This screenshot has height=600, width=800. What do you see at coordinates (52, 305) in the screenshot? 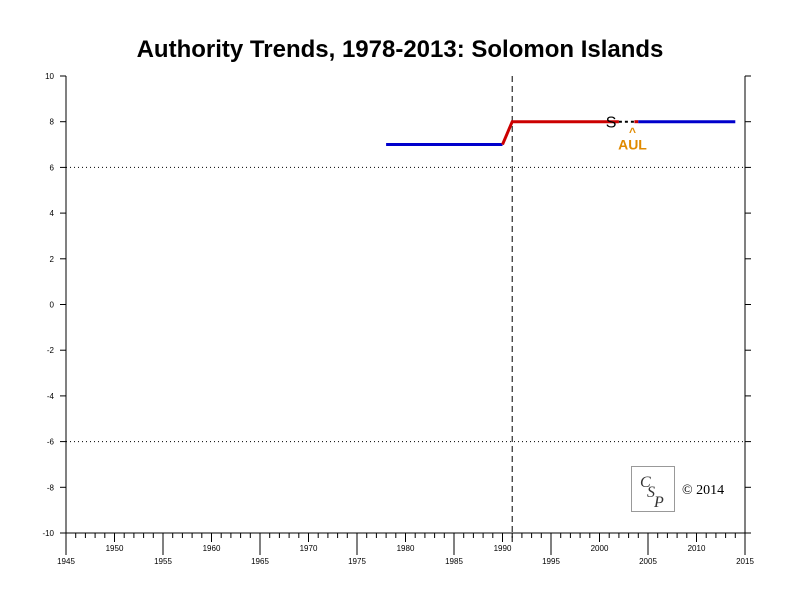
I see `y-tick-label: 0` at bounding box center [52, 305].